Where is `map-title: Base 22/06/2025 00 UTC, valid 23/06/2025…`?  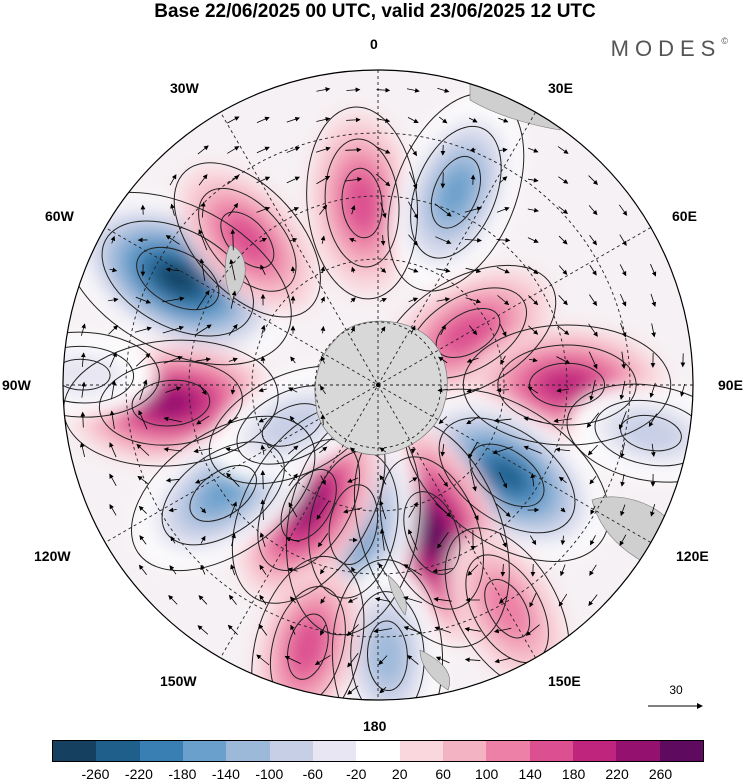 map-title: Base 22/06/2025 00 UTC, valid 23/06/2025… is located at coordinates (375, 11).